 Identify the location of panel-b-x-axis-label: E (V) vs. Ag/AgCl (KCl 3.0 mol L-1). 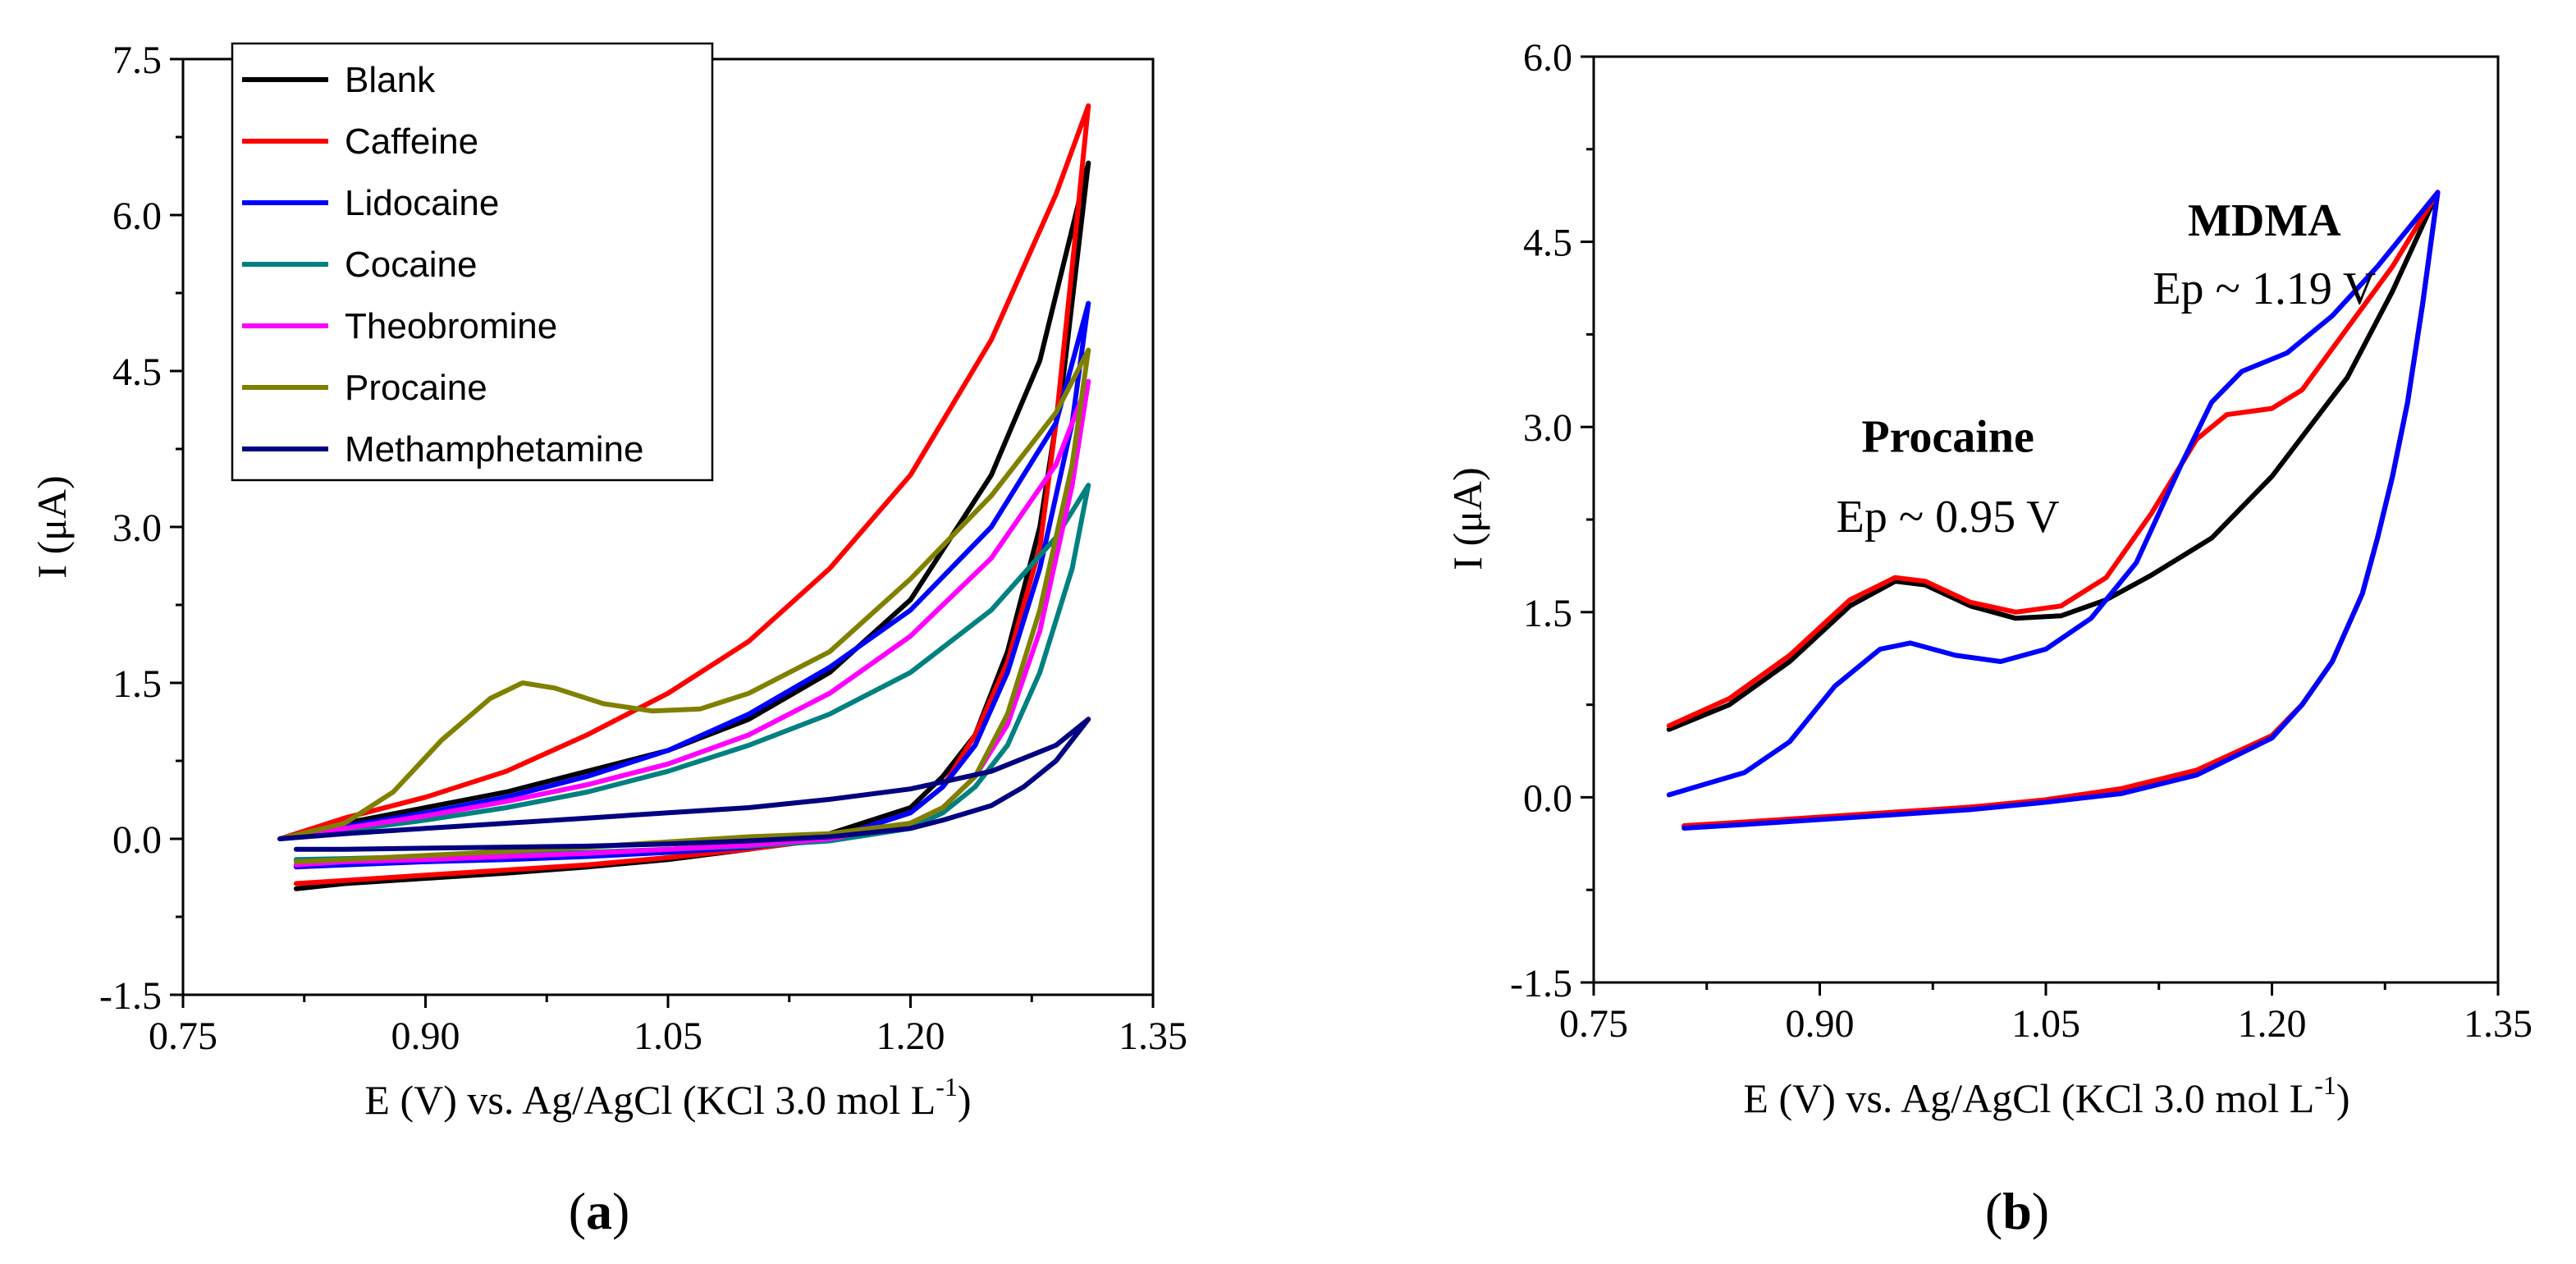
(2046, 1096).